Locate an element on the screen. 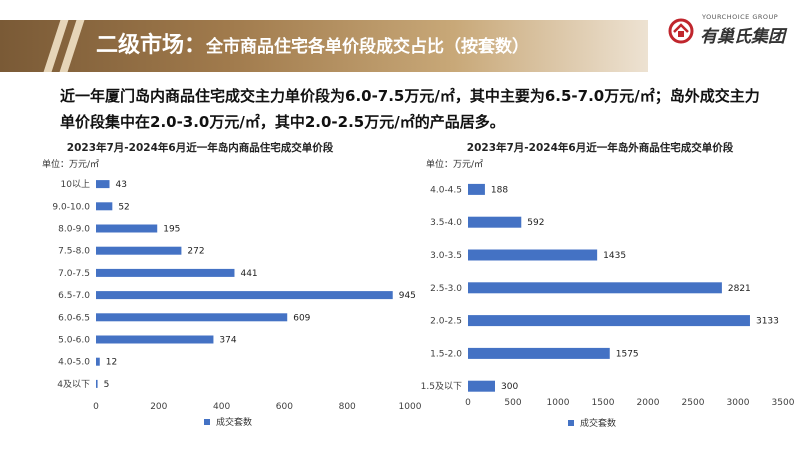  data-label: 945 is located at coordinates (407, 296).